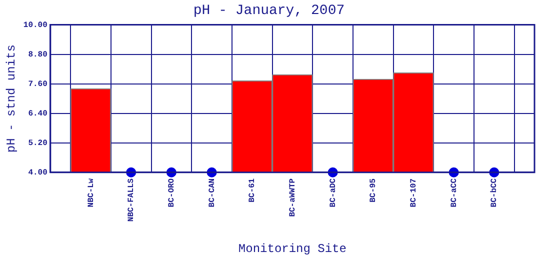 The width and height of the screenshot is (540, 260). Describe the element at coordinates (373, 190) in the screenshot. I see `x-tick-label: BC-95` at that location.